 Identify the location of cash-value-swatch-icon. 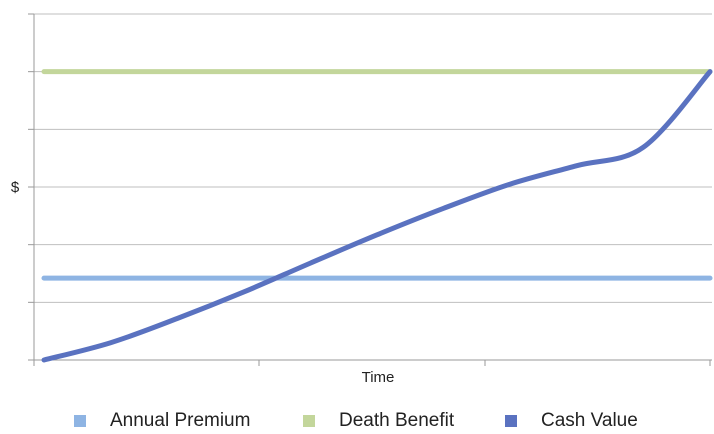
(511, 421).